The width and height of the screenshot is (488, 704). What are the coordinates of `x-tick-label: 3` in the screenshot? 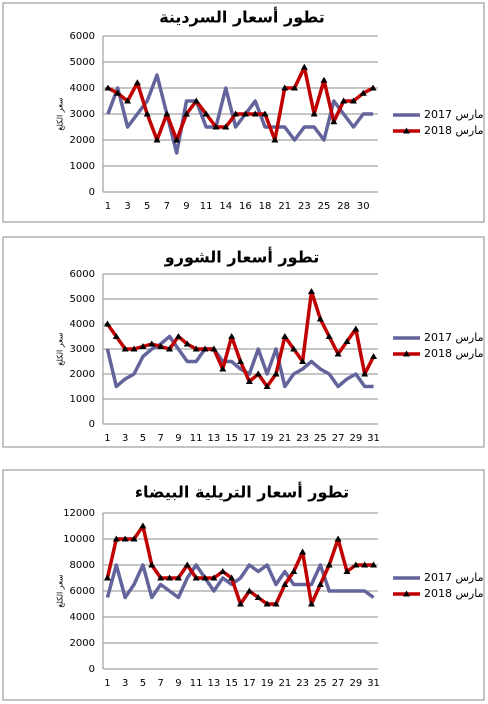 It's located at (125, 683).